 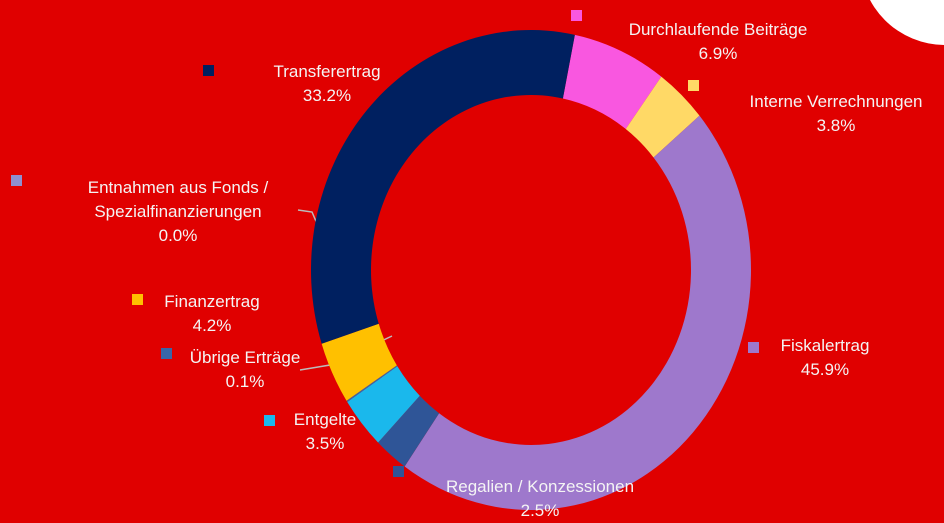 I want to click on category-label: Finanzertrag, so click(x=212, y=301).